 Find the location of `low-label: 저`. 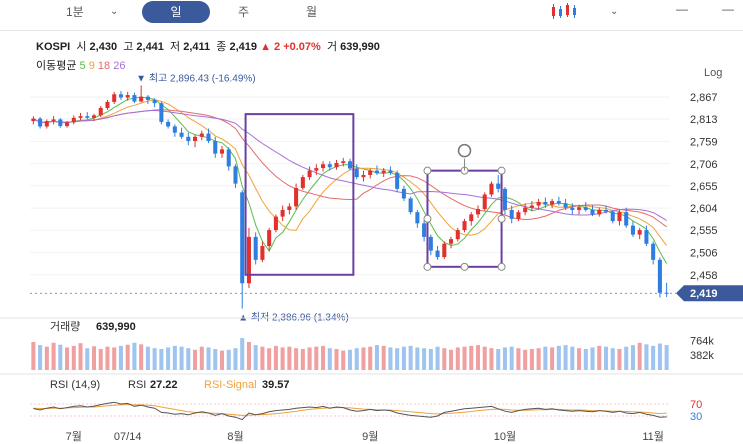

low-label: 저 is located at coordinates (175, 47).